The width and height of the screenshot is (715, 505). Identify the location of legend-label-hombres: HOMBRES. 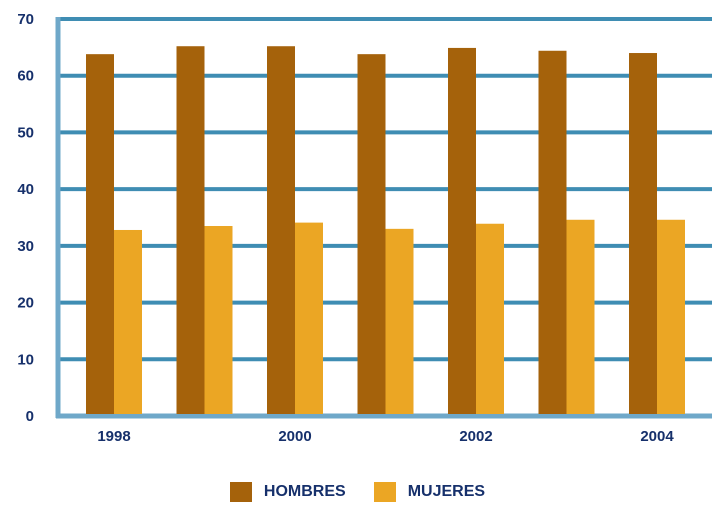
(304, 491).